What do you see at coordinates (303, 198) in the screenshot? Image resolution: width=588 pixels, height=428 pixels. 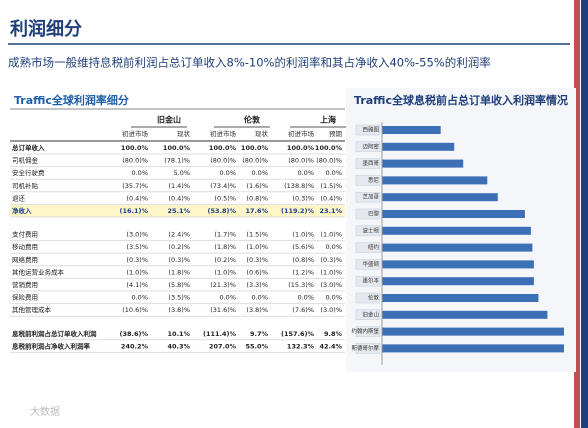 I see `cell: (0.3)%` at bounding box center [303, 198].